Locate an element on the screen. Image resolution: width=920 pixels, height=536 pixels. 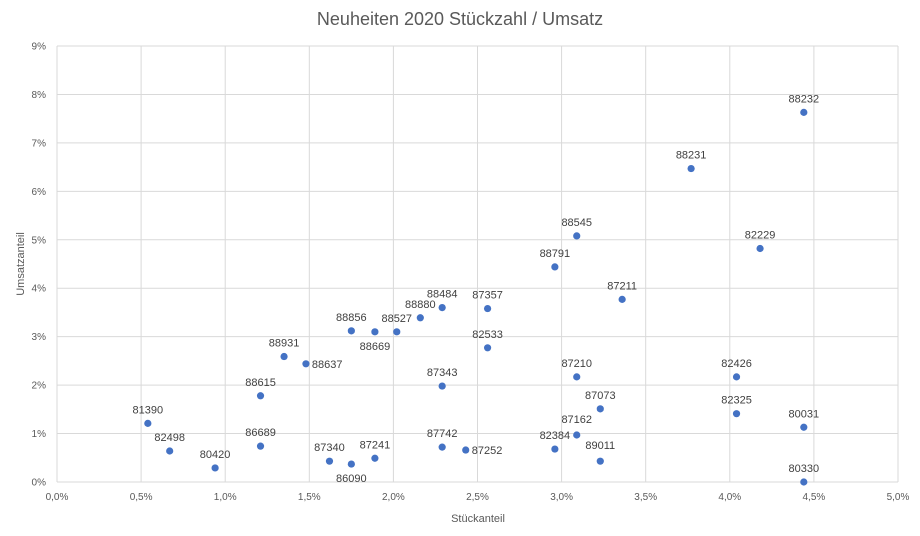
x-axis-title: Stückanteil is located at coordinates (478, 519).